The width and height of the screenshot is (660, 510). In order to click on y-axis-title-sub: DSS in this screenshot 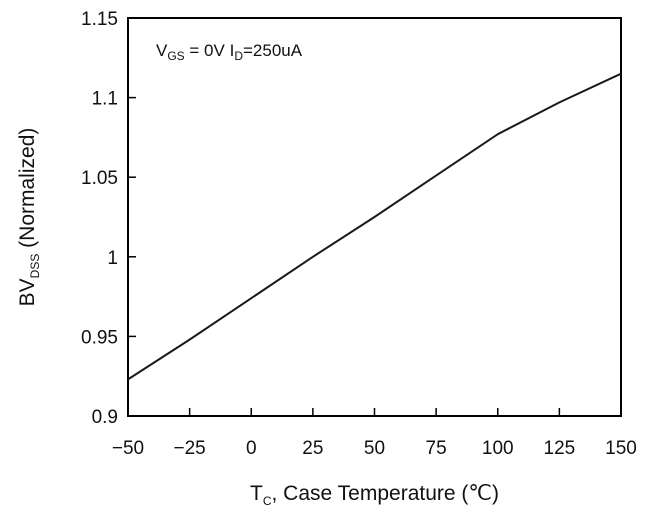, I will do `click(35, 266)`.